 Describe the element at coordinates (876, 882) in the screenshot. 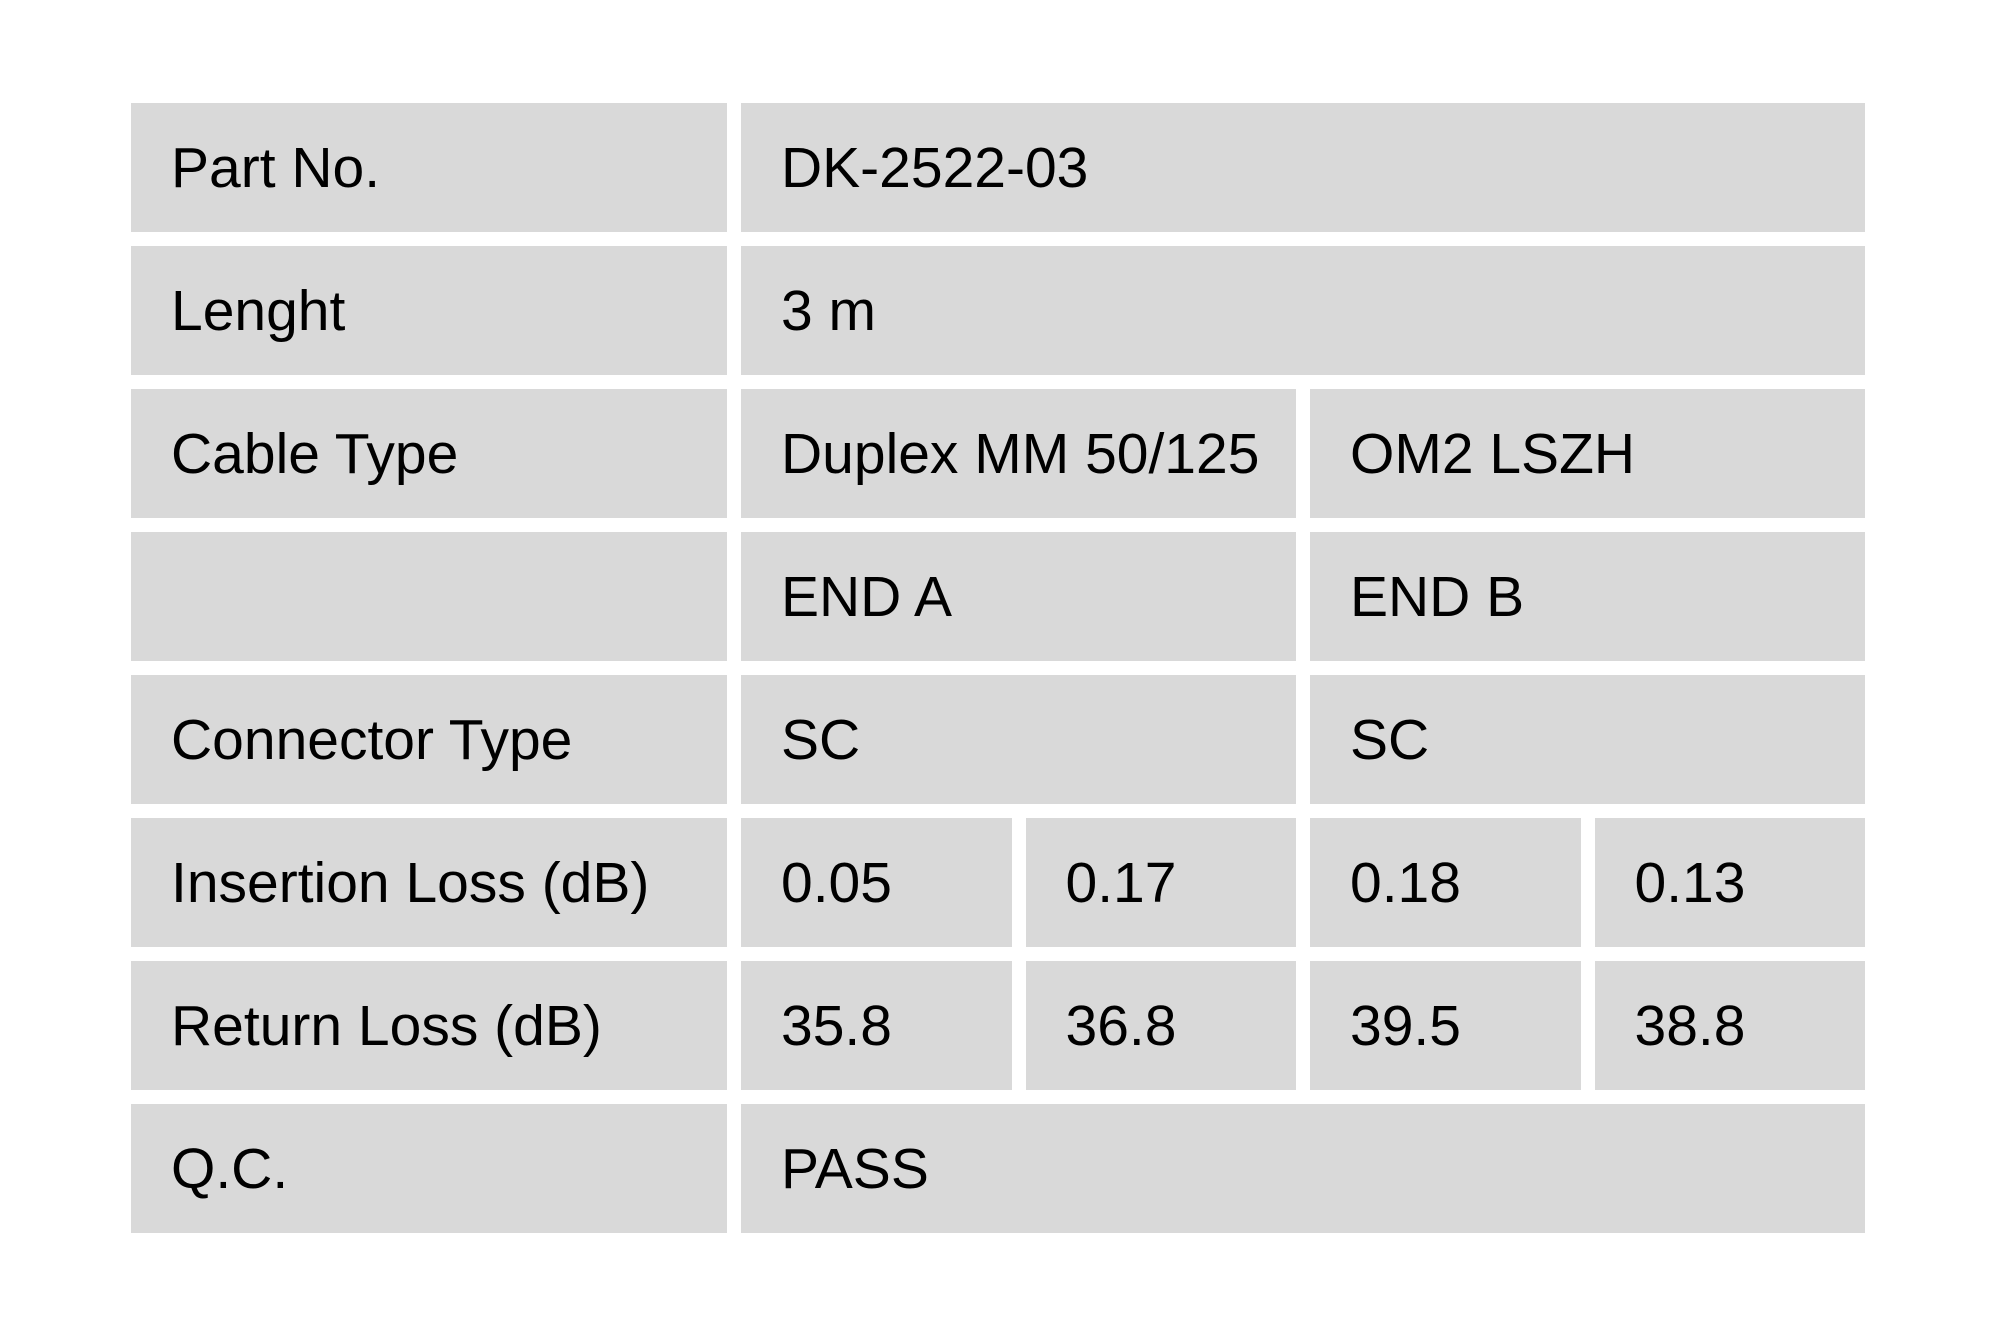

I see `table-cell: 0.05` at that location.